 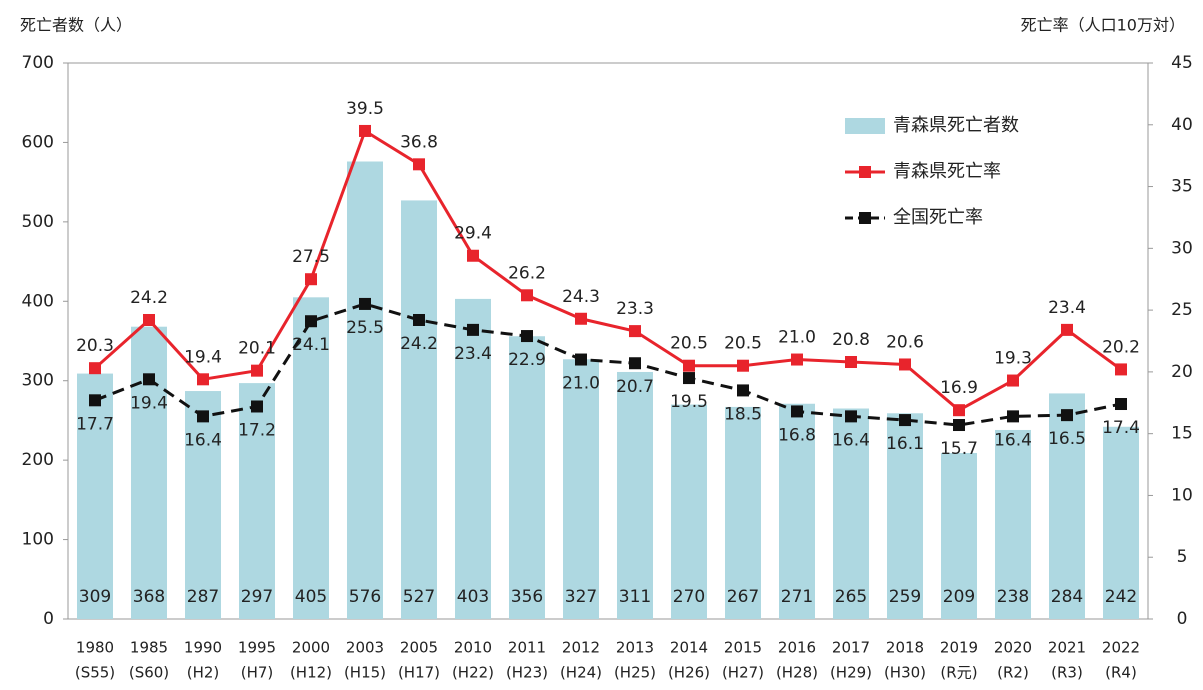 I want to click on line-value-label: 24.3, so click(x=581, y=297).